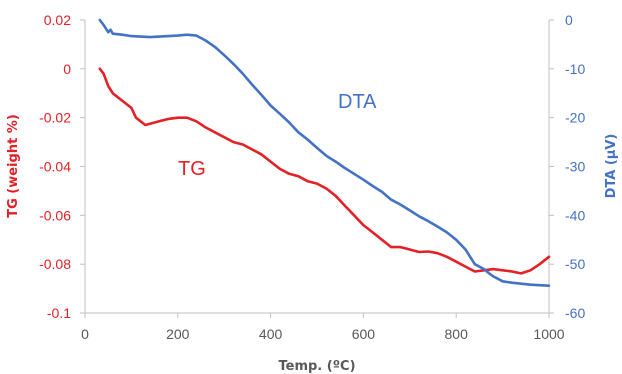 This screenshot has width=622, height=374. I want to click on x-tick-label: 400, so click(271, 334).